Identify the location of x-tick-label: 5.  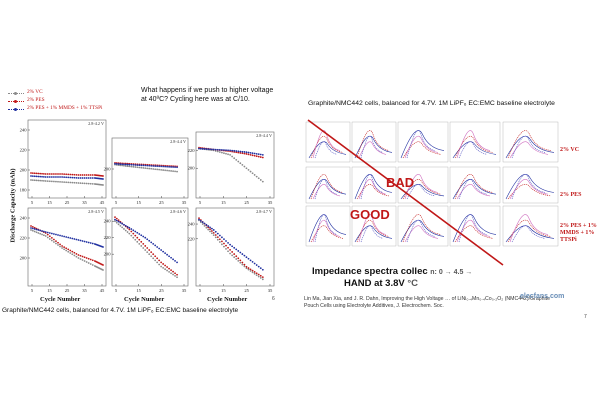
(200, 290).